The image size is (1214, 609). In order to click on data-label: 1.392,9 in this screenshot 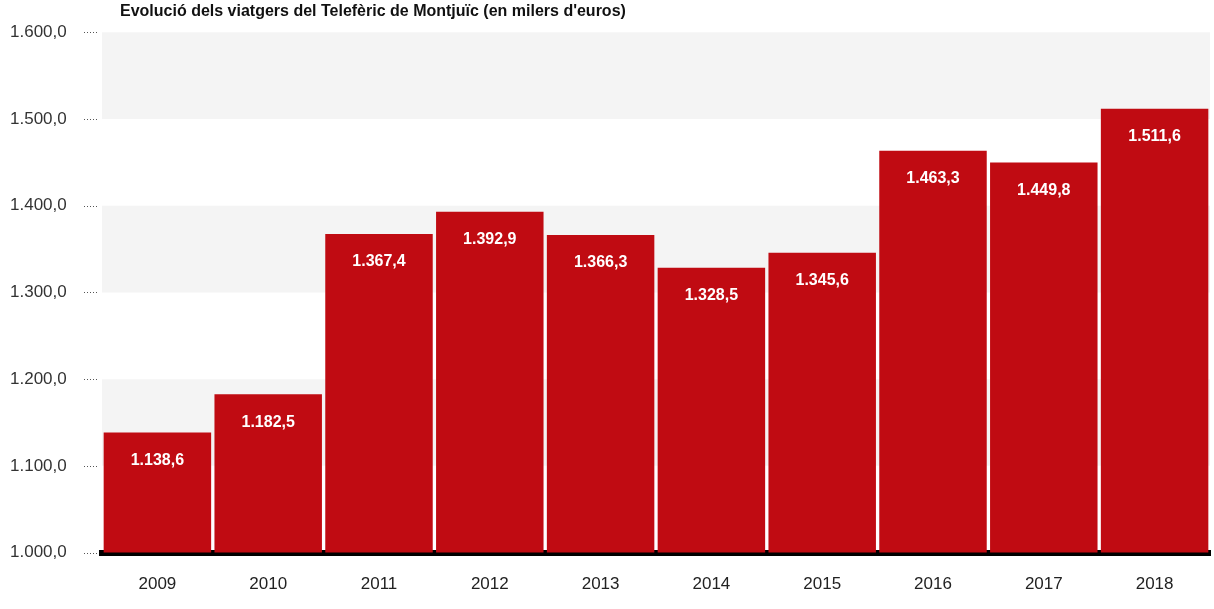, I will do `click(490, 239)`.